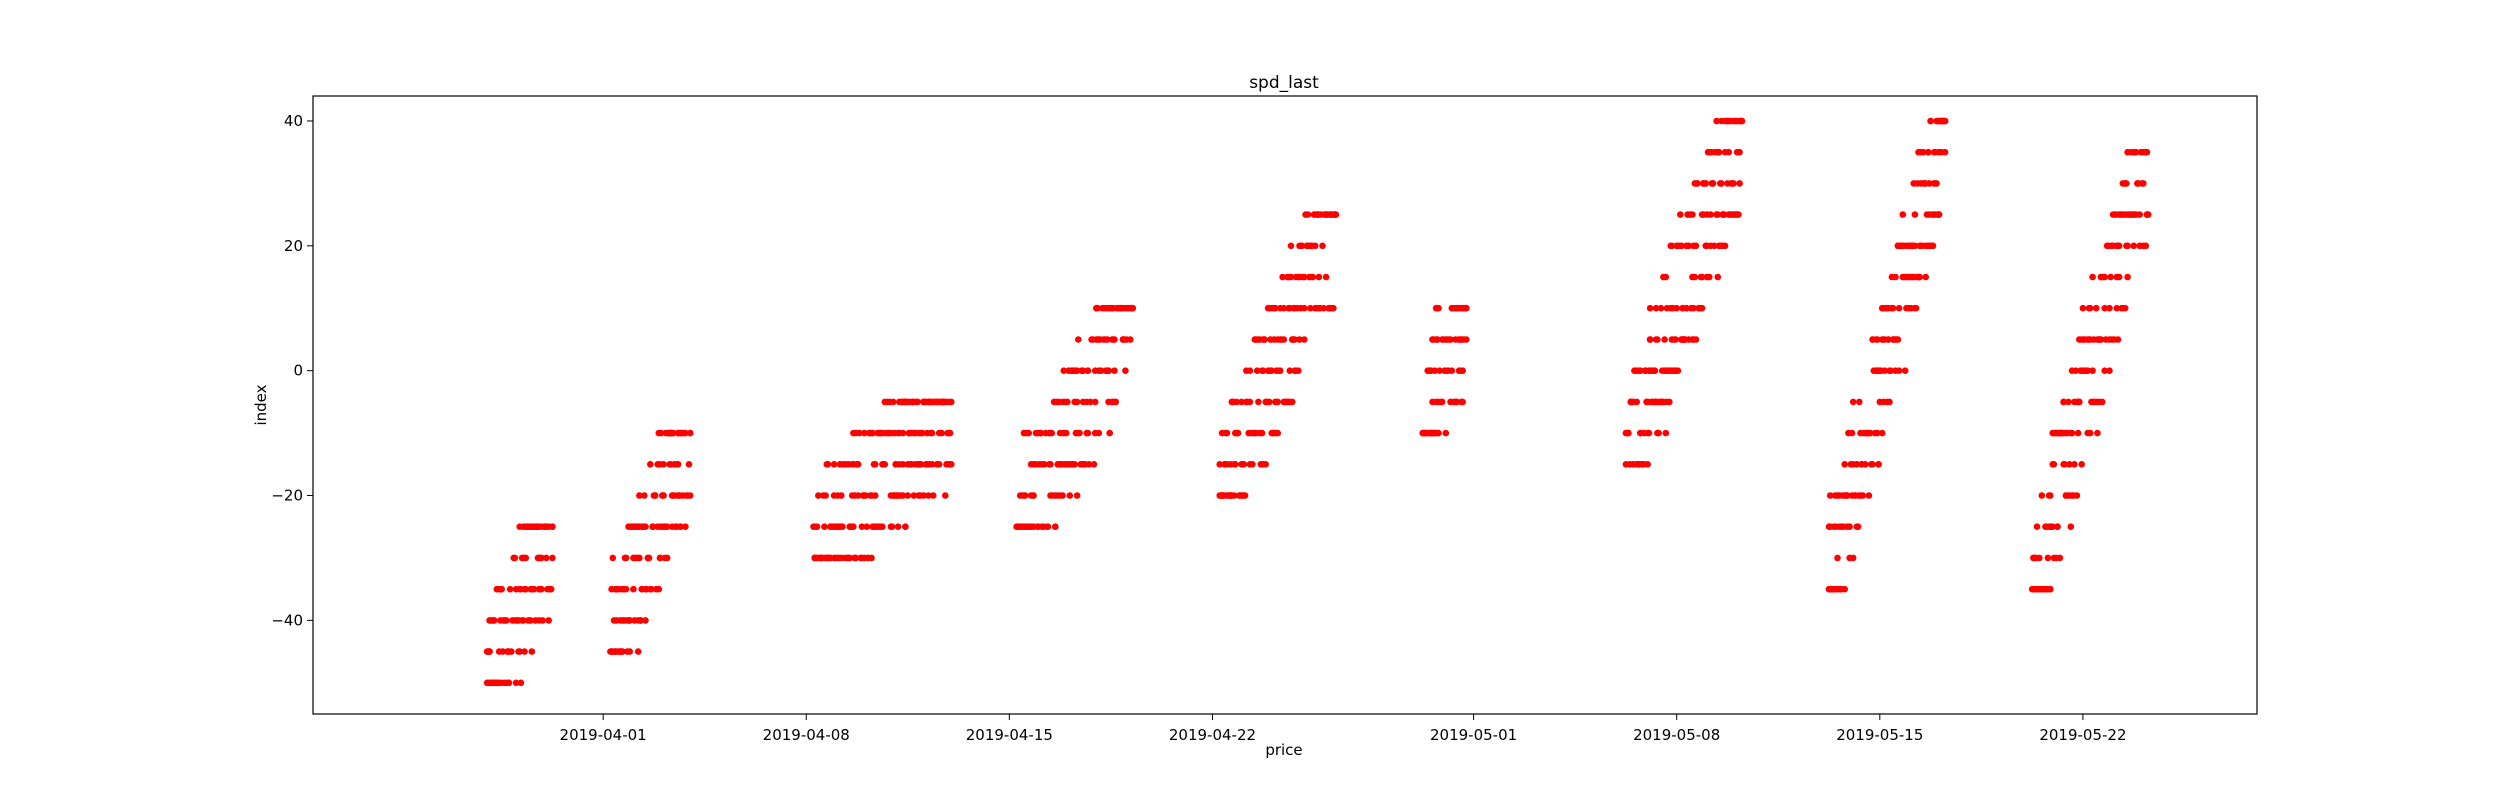 Image resolution: width=2500 pixels, height=800 pixels. What do you see at coordinates (1879, 735) in the screenshot?
I see `x-tick-label: 2019-05-15` at bounding box center [1879, 735].